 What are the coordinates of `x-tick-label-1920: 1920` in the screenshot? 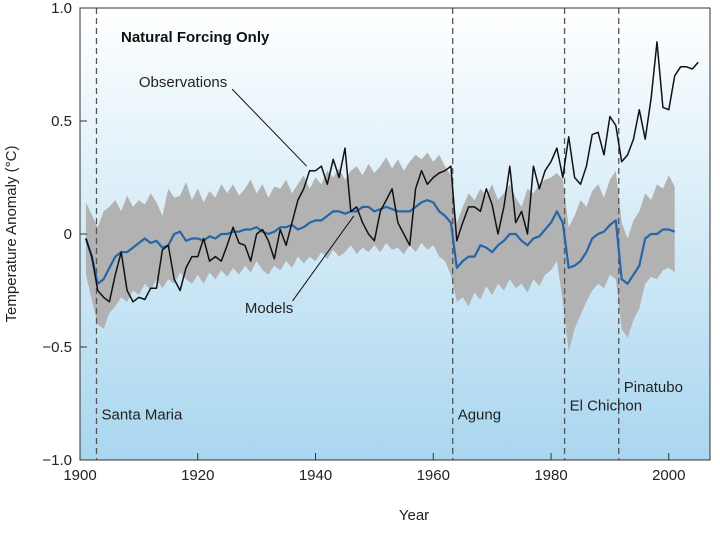 It's located at (197, 475).